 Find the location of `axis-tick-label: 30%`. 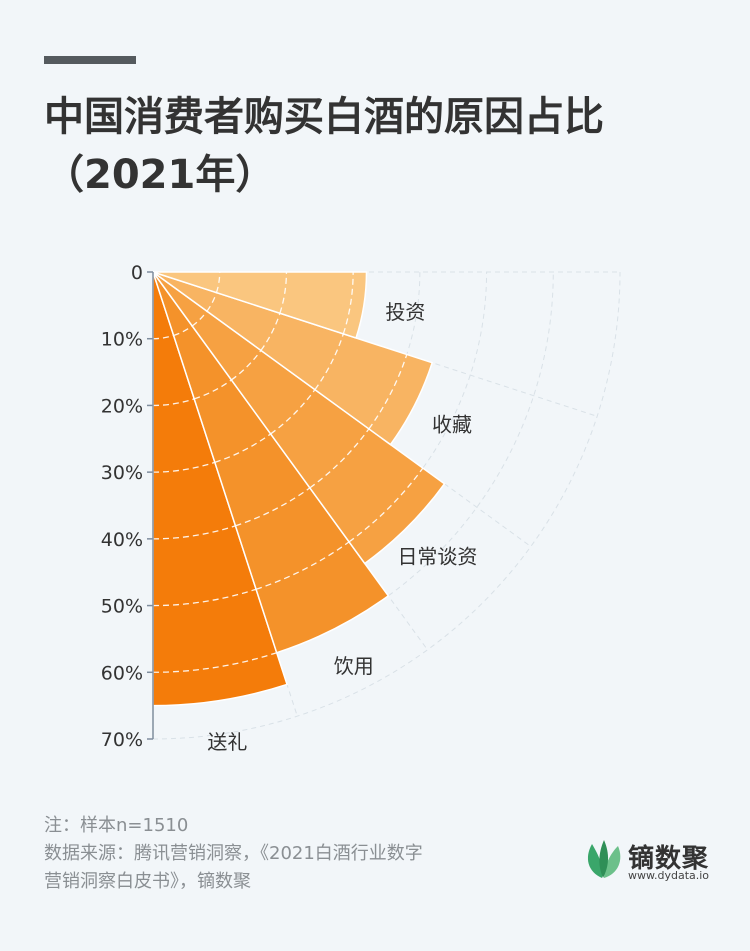

axis-tick-label: 30% is located at coordinates (122, 473).